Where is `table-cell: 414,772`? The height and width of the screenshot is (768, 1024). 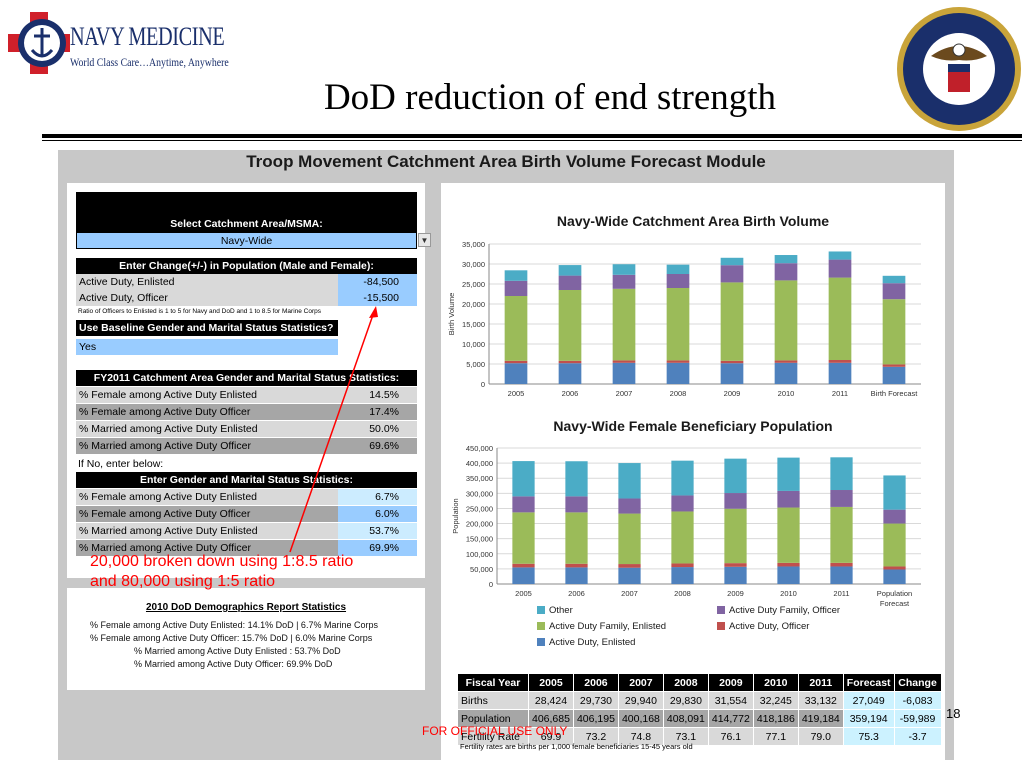
table-cell: 414,772 is located at coordinates (730, 718).